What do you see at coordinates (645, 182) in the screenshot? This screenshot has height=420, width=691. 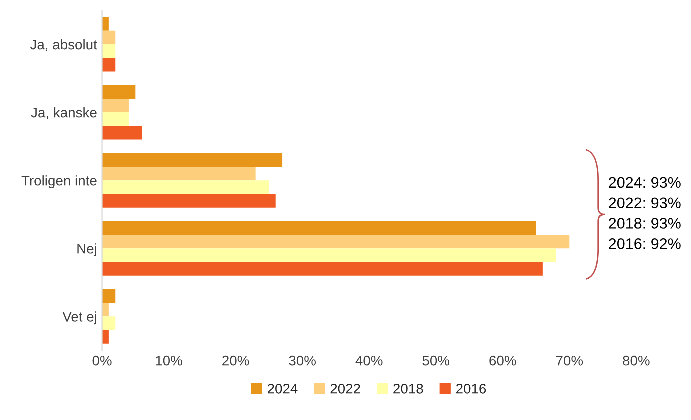 I see `annotation: 2024: 93%` at bounding box center [645, 182].